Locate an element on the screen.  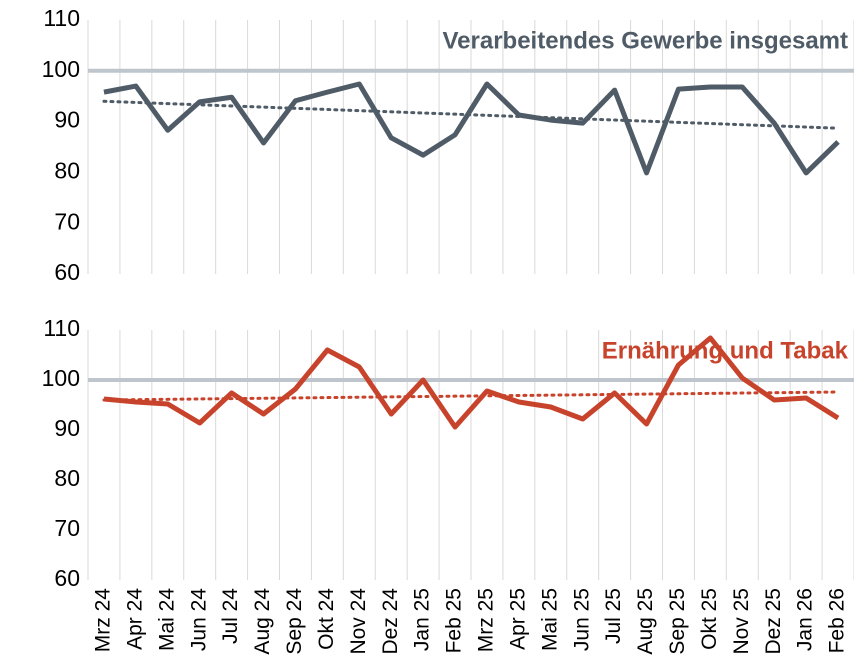
x-tick-label: Dez 24 is located at coordinates (390, 621).